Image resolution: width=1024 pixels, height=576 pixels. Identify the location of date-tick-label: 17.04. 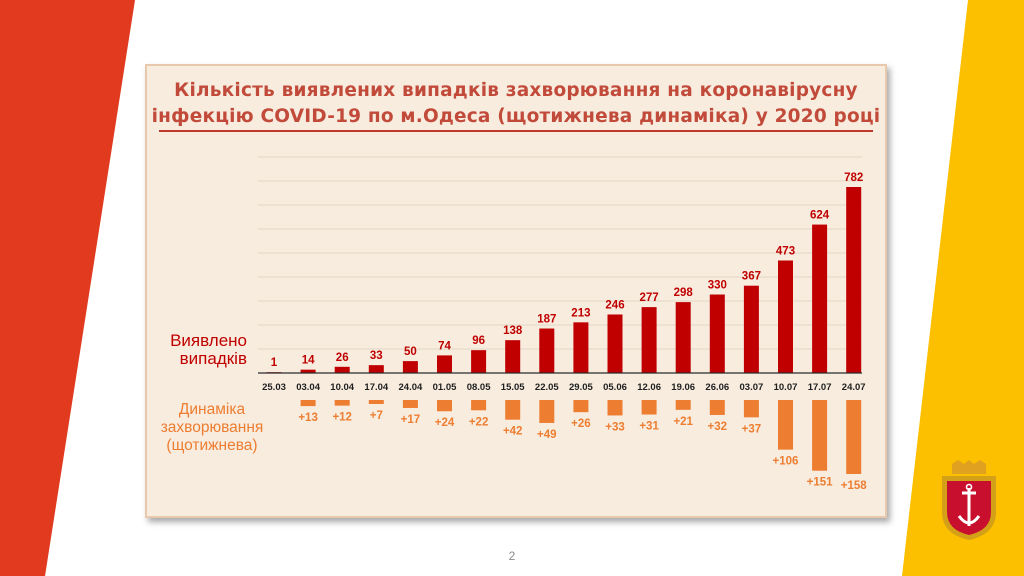
(376, 387).